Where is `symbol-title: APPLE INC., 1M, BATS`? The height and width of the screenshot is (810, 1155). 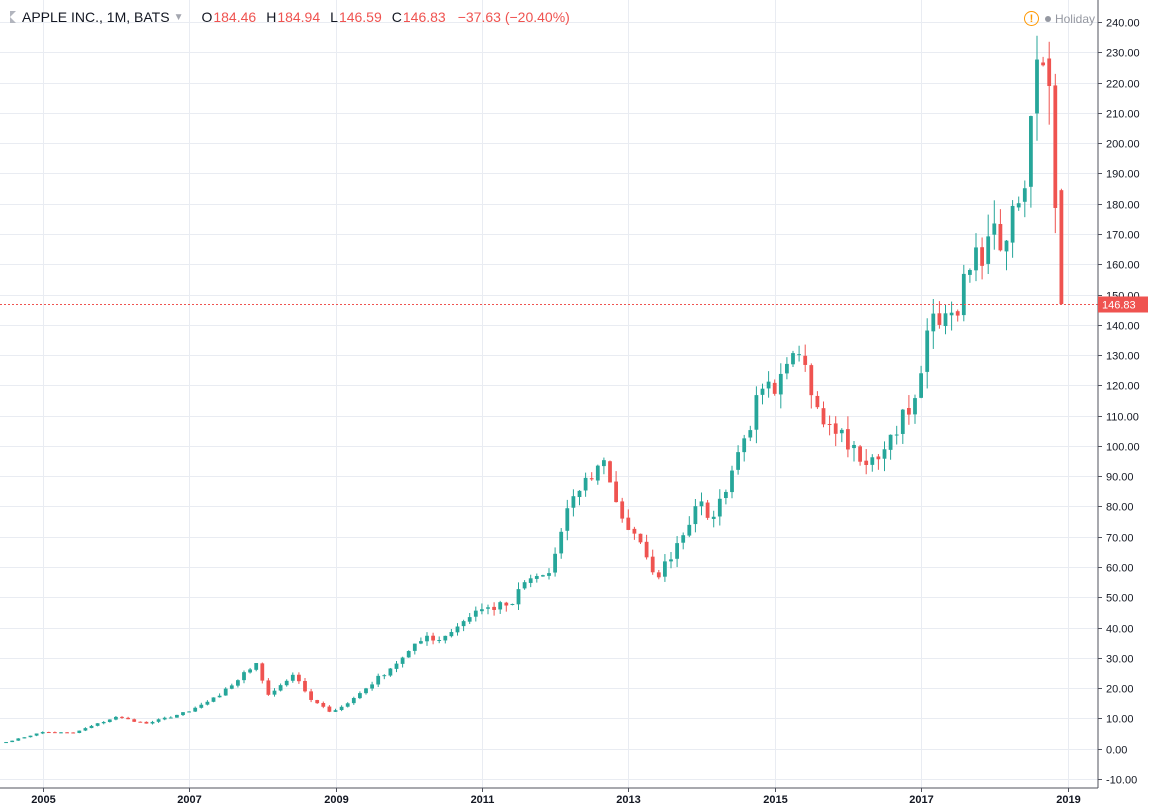
symbol-title: APPLE INC., 1M, BATS is located at coordinates (96, 17).